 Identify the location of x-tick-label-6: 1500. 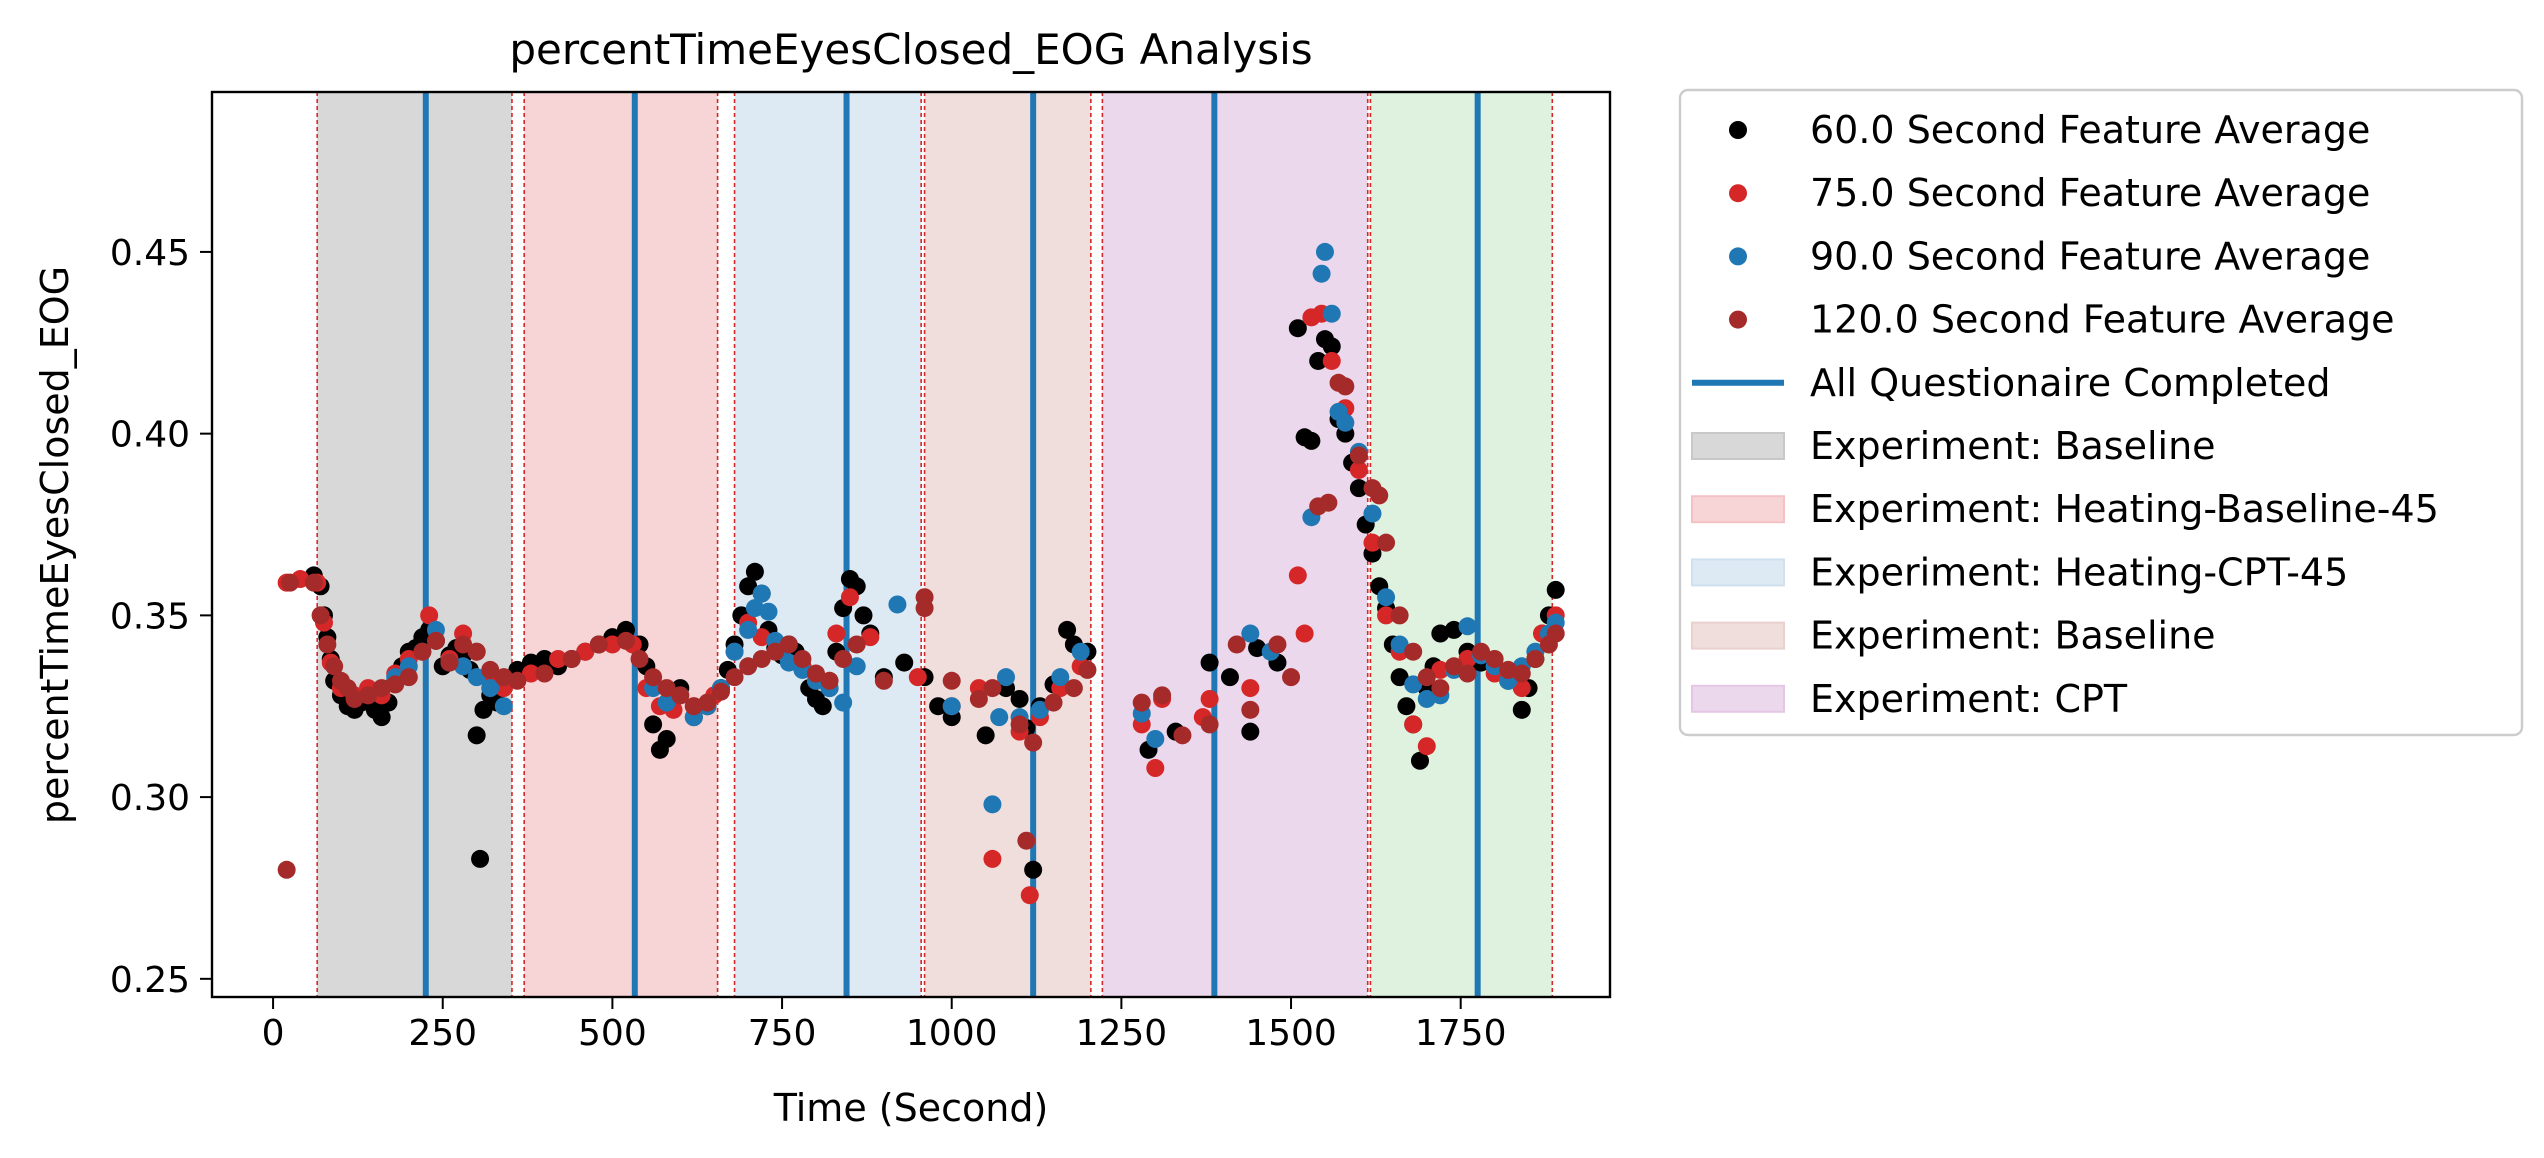
(1291, 1033).